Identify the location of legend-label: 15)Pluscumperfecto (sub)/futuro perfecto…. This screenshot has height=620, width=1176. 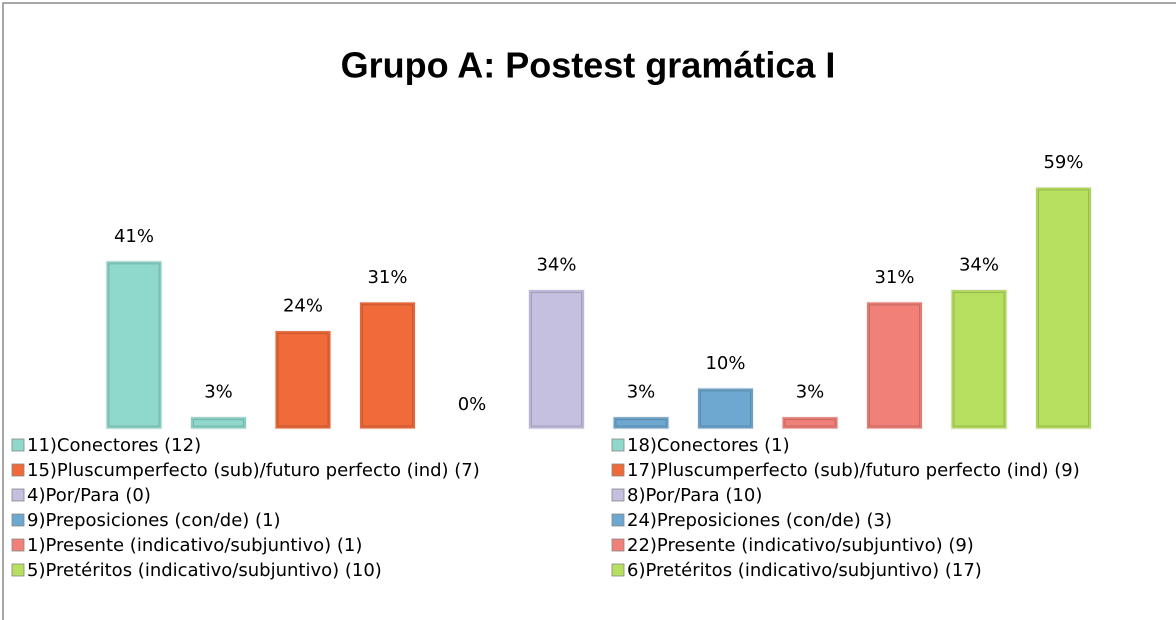
(253, 470).